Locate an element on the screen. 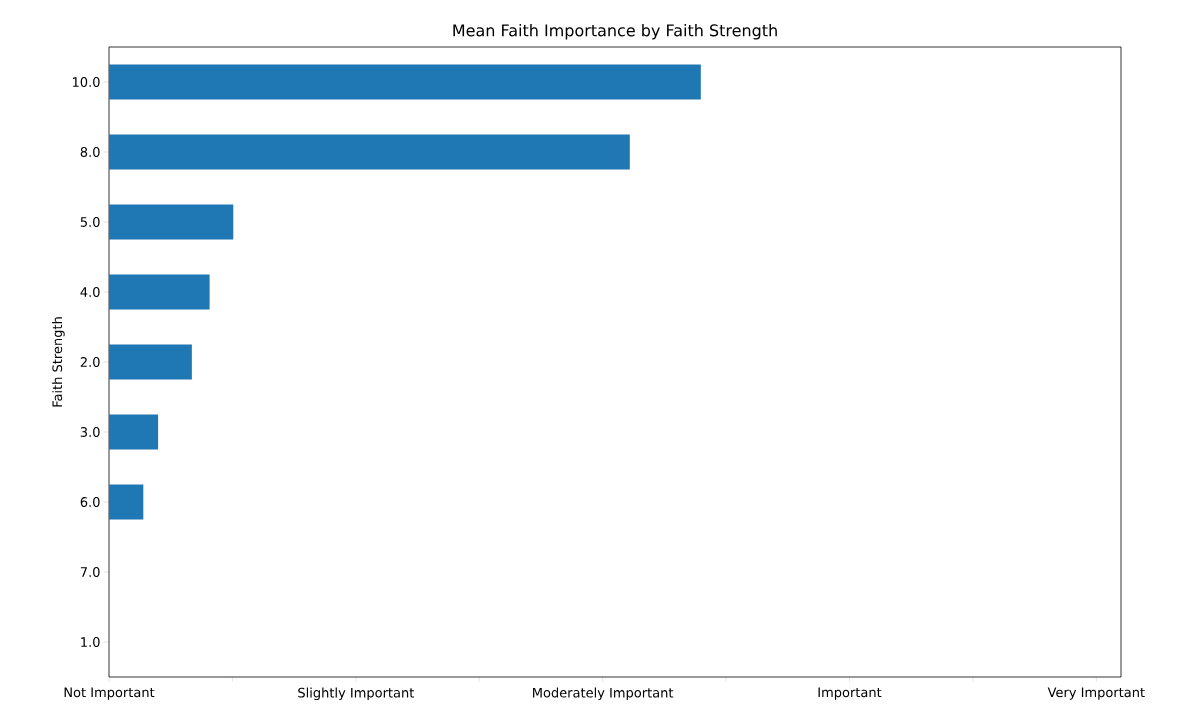 Image resolution: width=1193 pixels, height=718 pixels. y-tick-label: 8.0 is located at coordinates (90, 152).